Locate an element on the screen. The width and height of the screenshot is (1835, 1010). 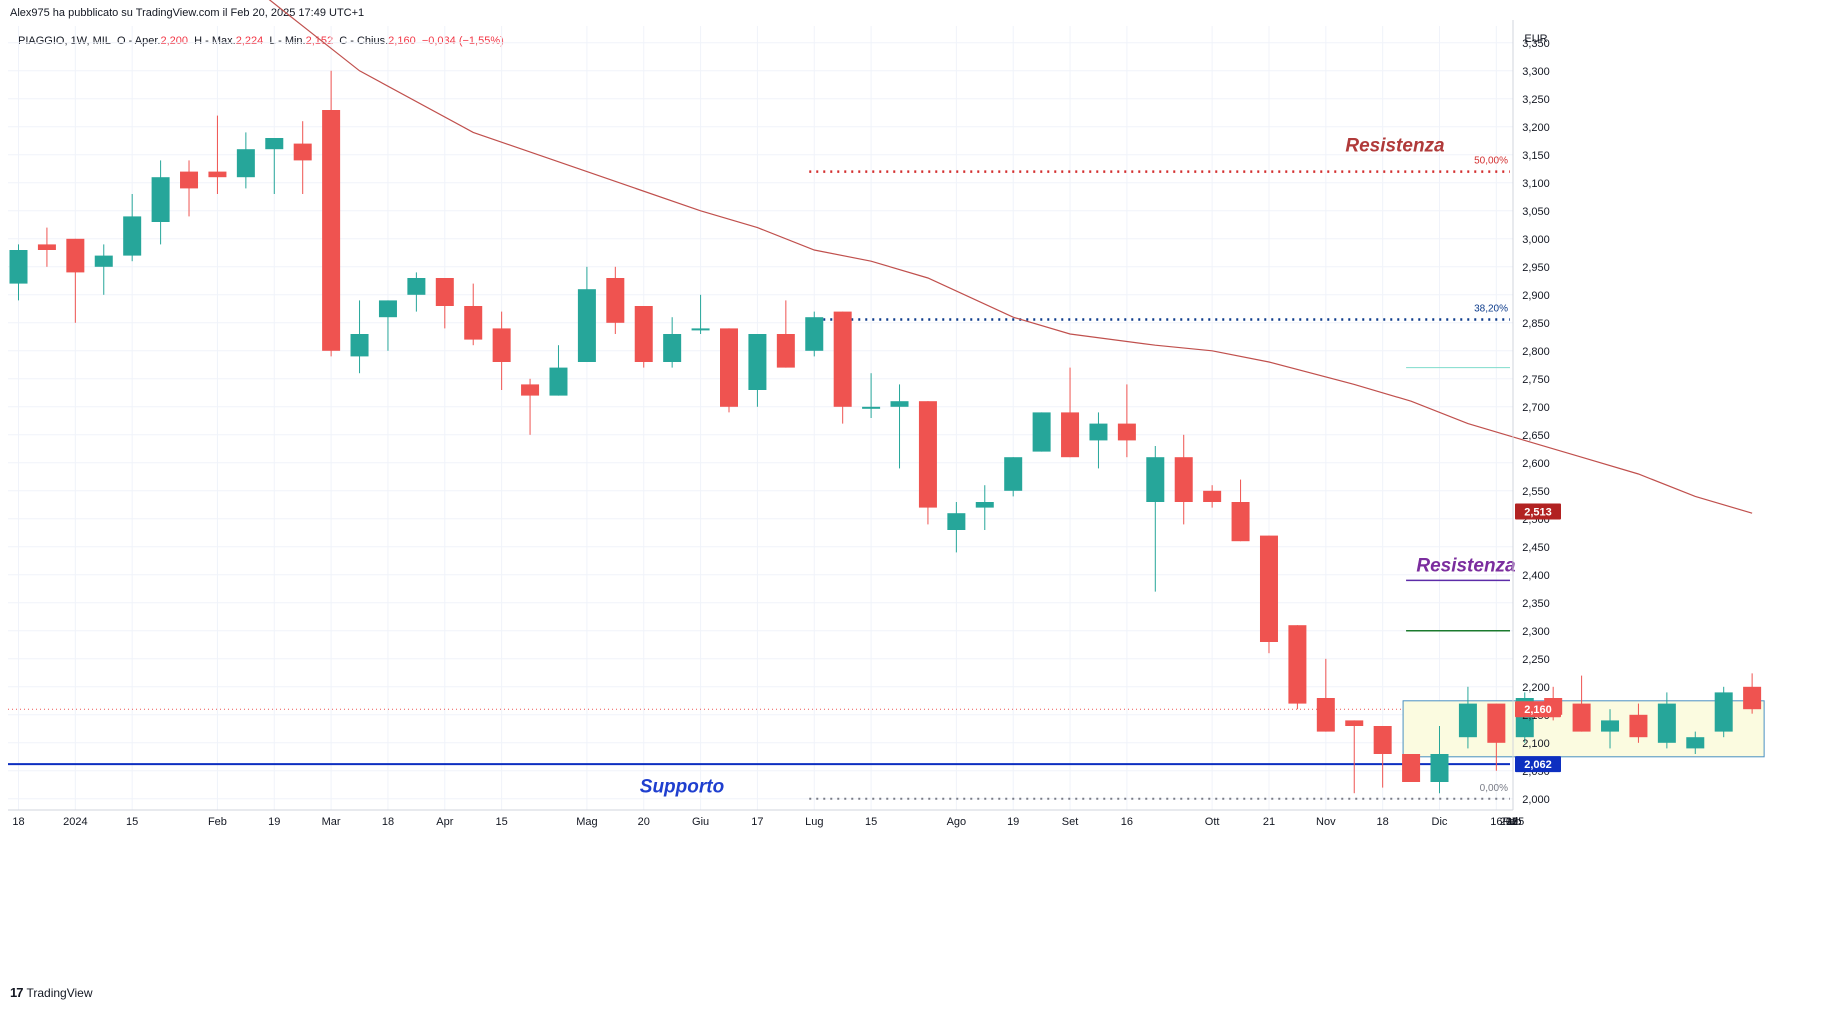
x-tick-label: 19 is located at coordinates (274, 822).